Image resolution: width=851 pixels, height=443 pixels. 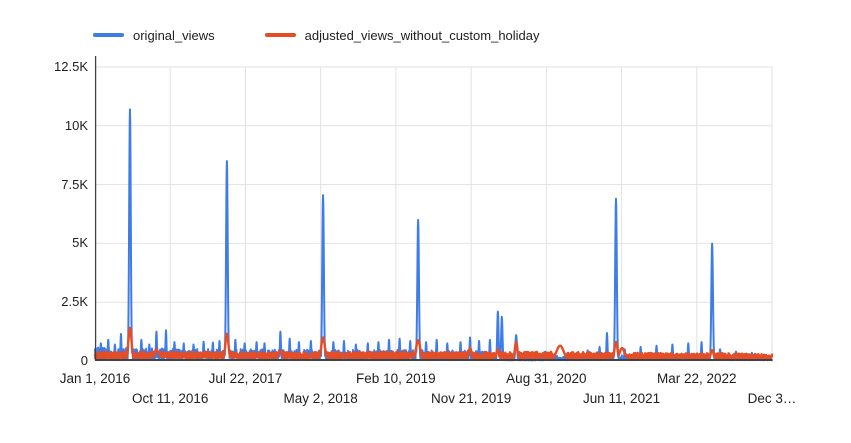 What do you see at coordinates (396, 378) in the screenshot?
I see `x-axis-label: Feb 10, 2019` at bounding box center [396, 378].